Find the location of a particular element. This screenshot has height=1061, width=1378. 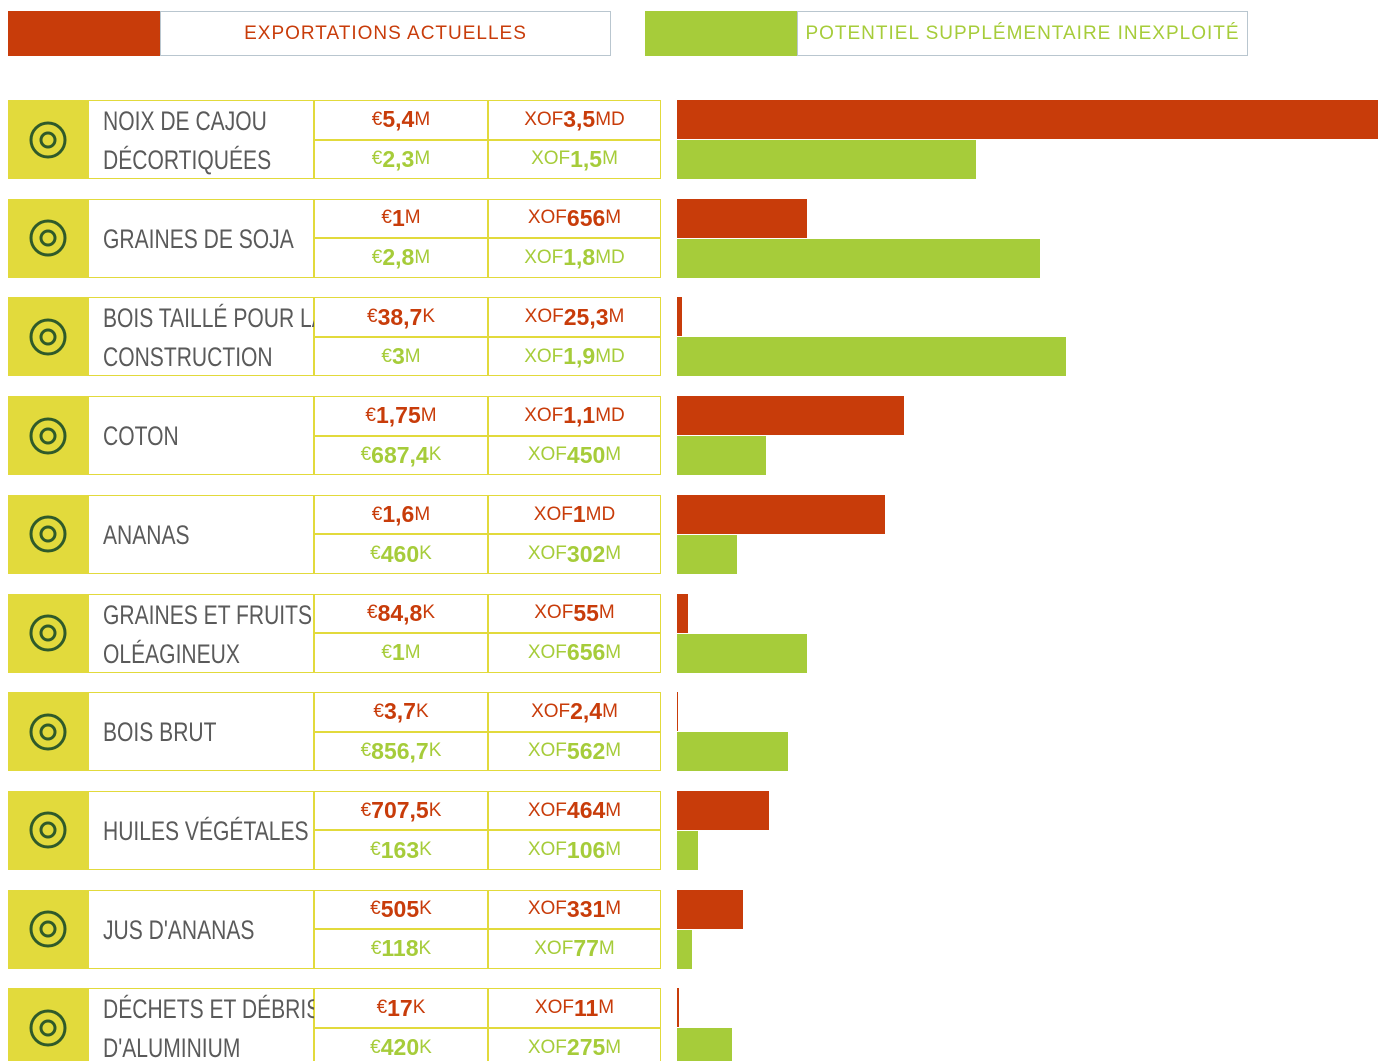

amount: 77 is located at coordinates (586, 948).